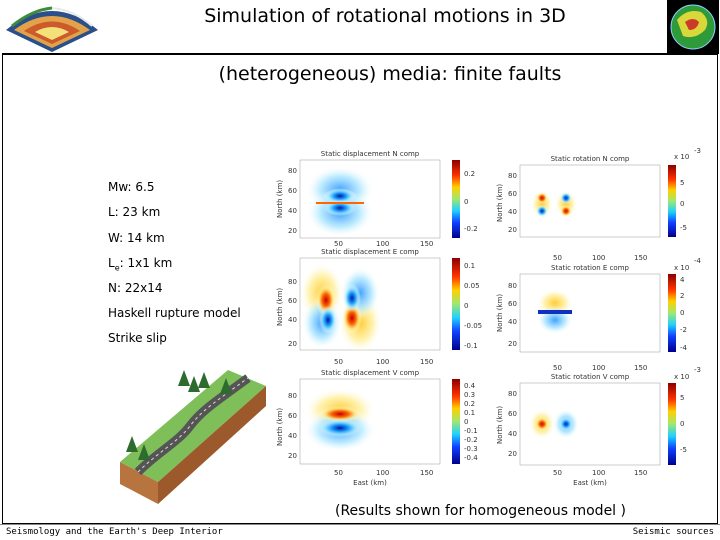  What do you see at coordinates (512, 194) in the screenshot?
I see `rot-n-ytick-2: 60` at bounding box center [512, 194].